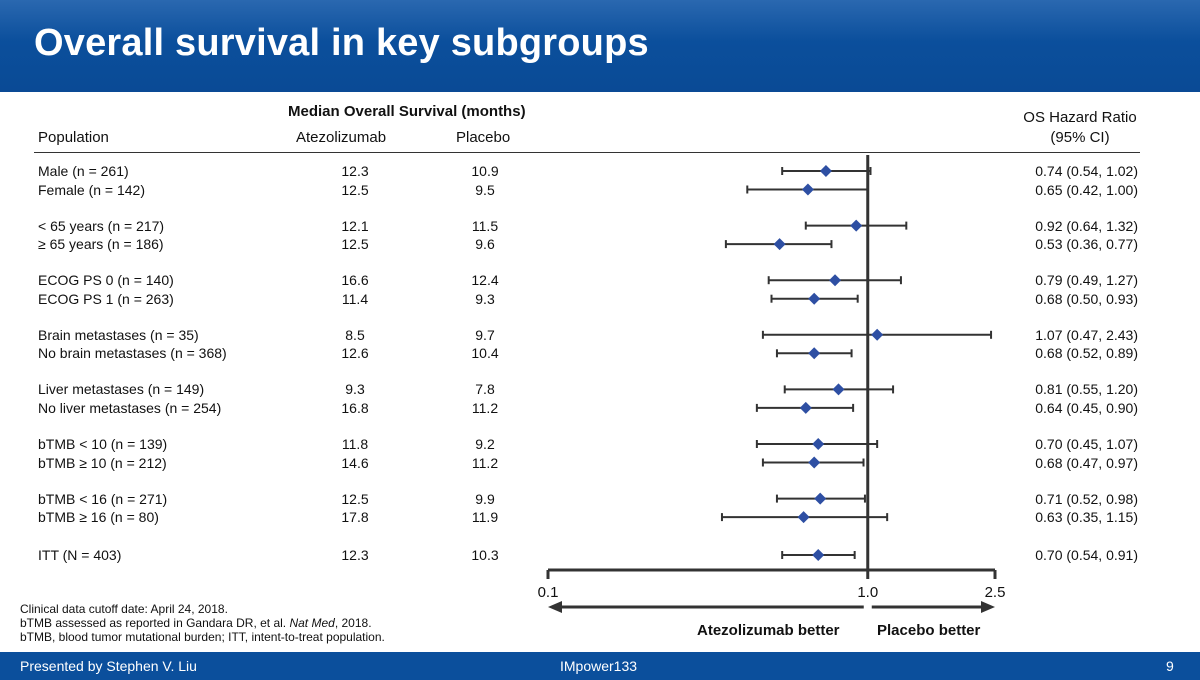 This screenshot has width=1200, height=680. Describe the element at coordinates (1086, 555) in the screenshot. I see `row-hazard-ratio-ci: 0.70 (0.54, 0.91)` at that location.